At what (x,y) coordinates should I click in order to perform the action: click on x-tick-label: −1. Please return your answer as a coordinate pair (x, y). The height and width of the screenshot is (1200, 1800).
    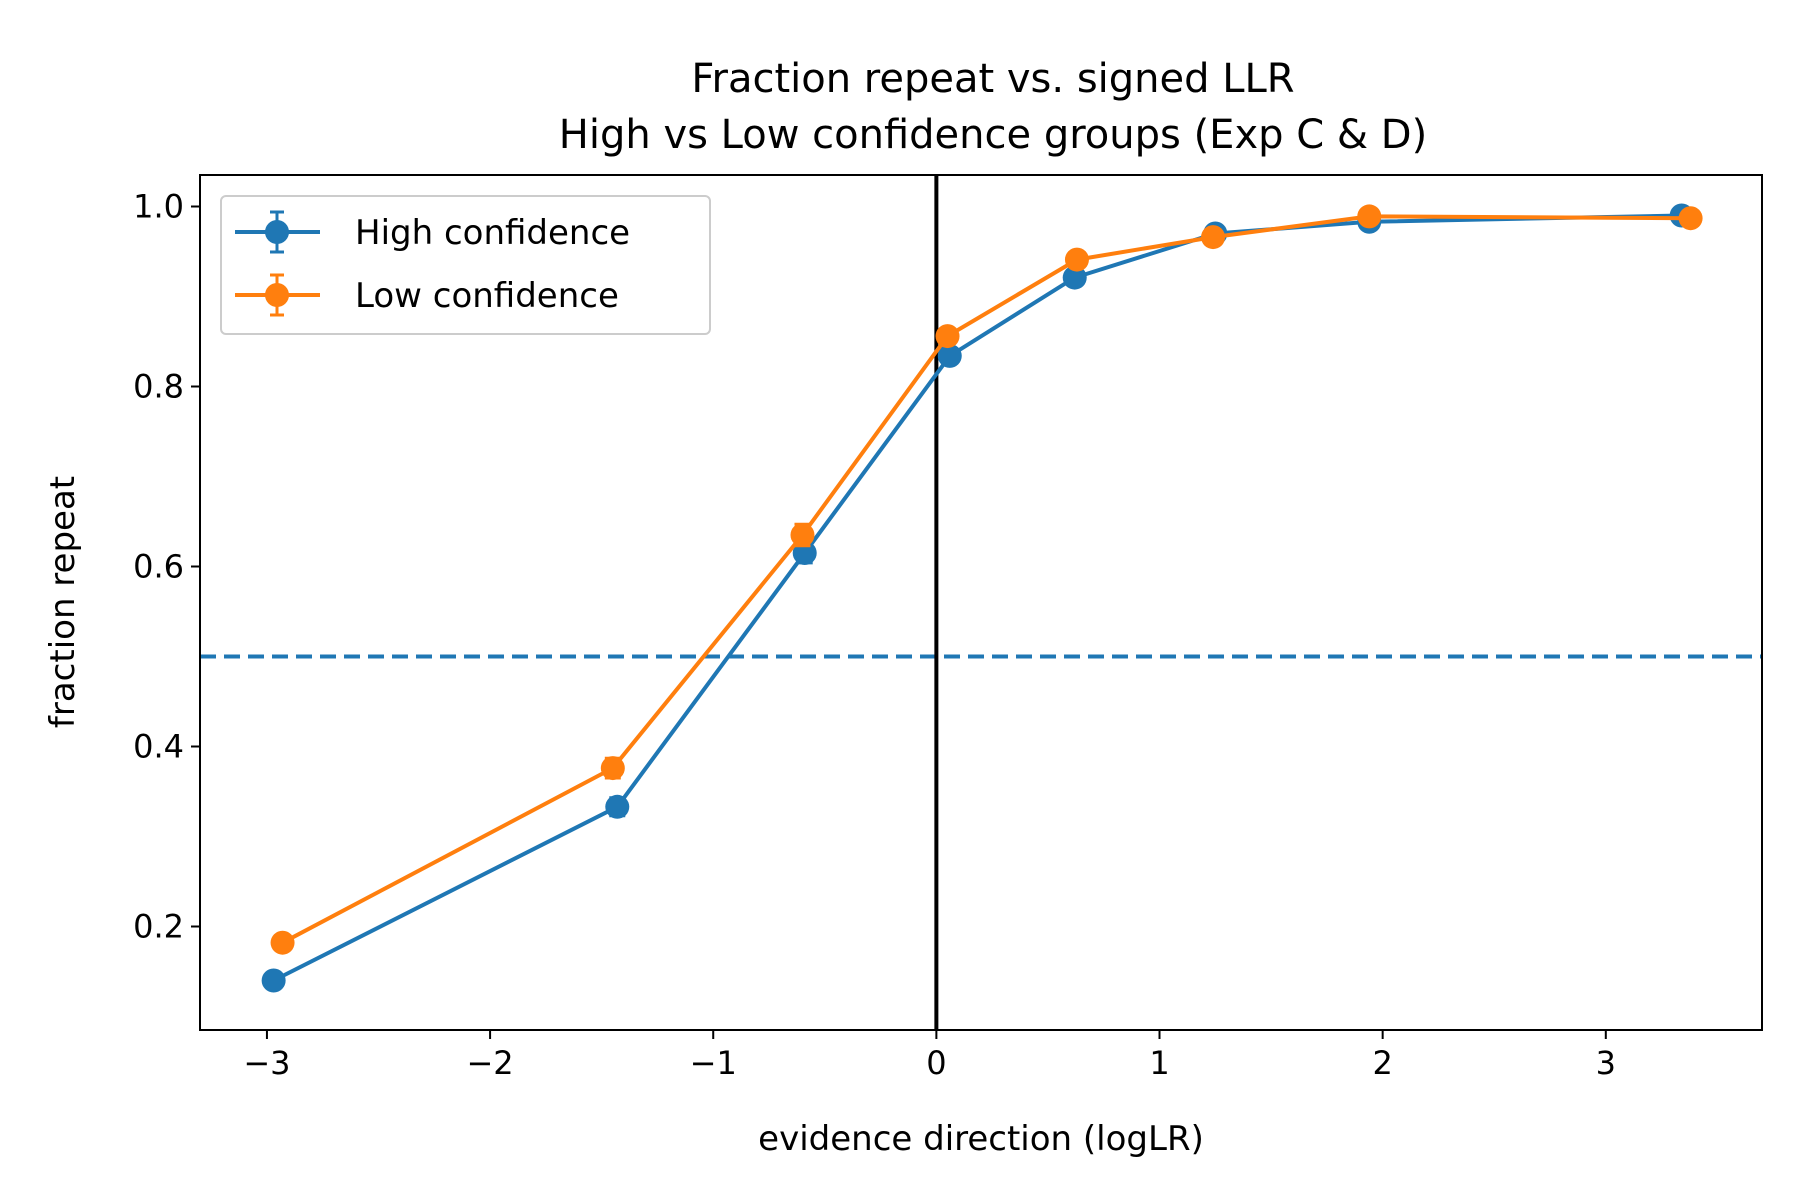
    Looking at the image, I should click on (713, 1063).